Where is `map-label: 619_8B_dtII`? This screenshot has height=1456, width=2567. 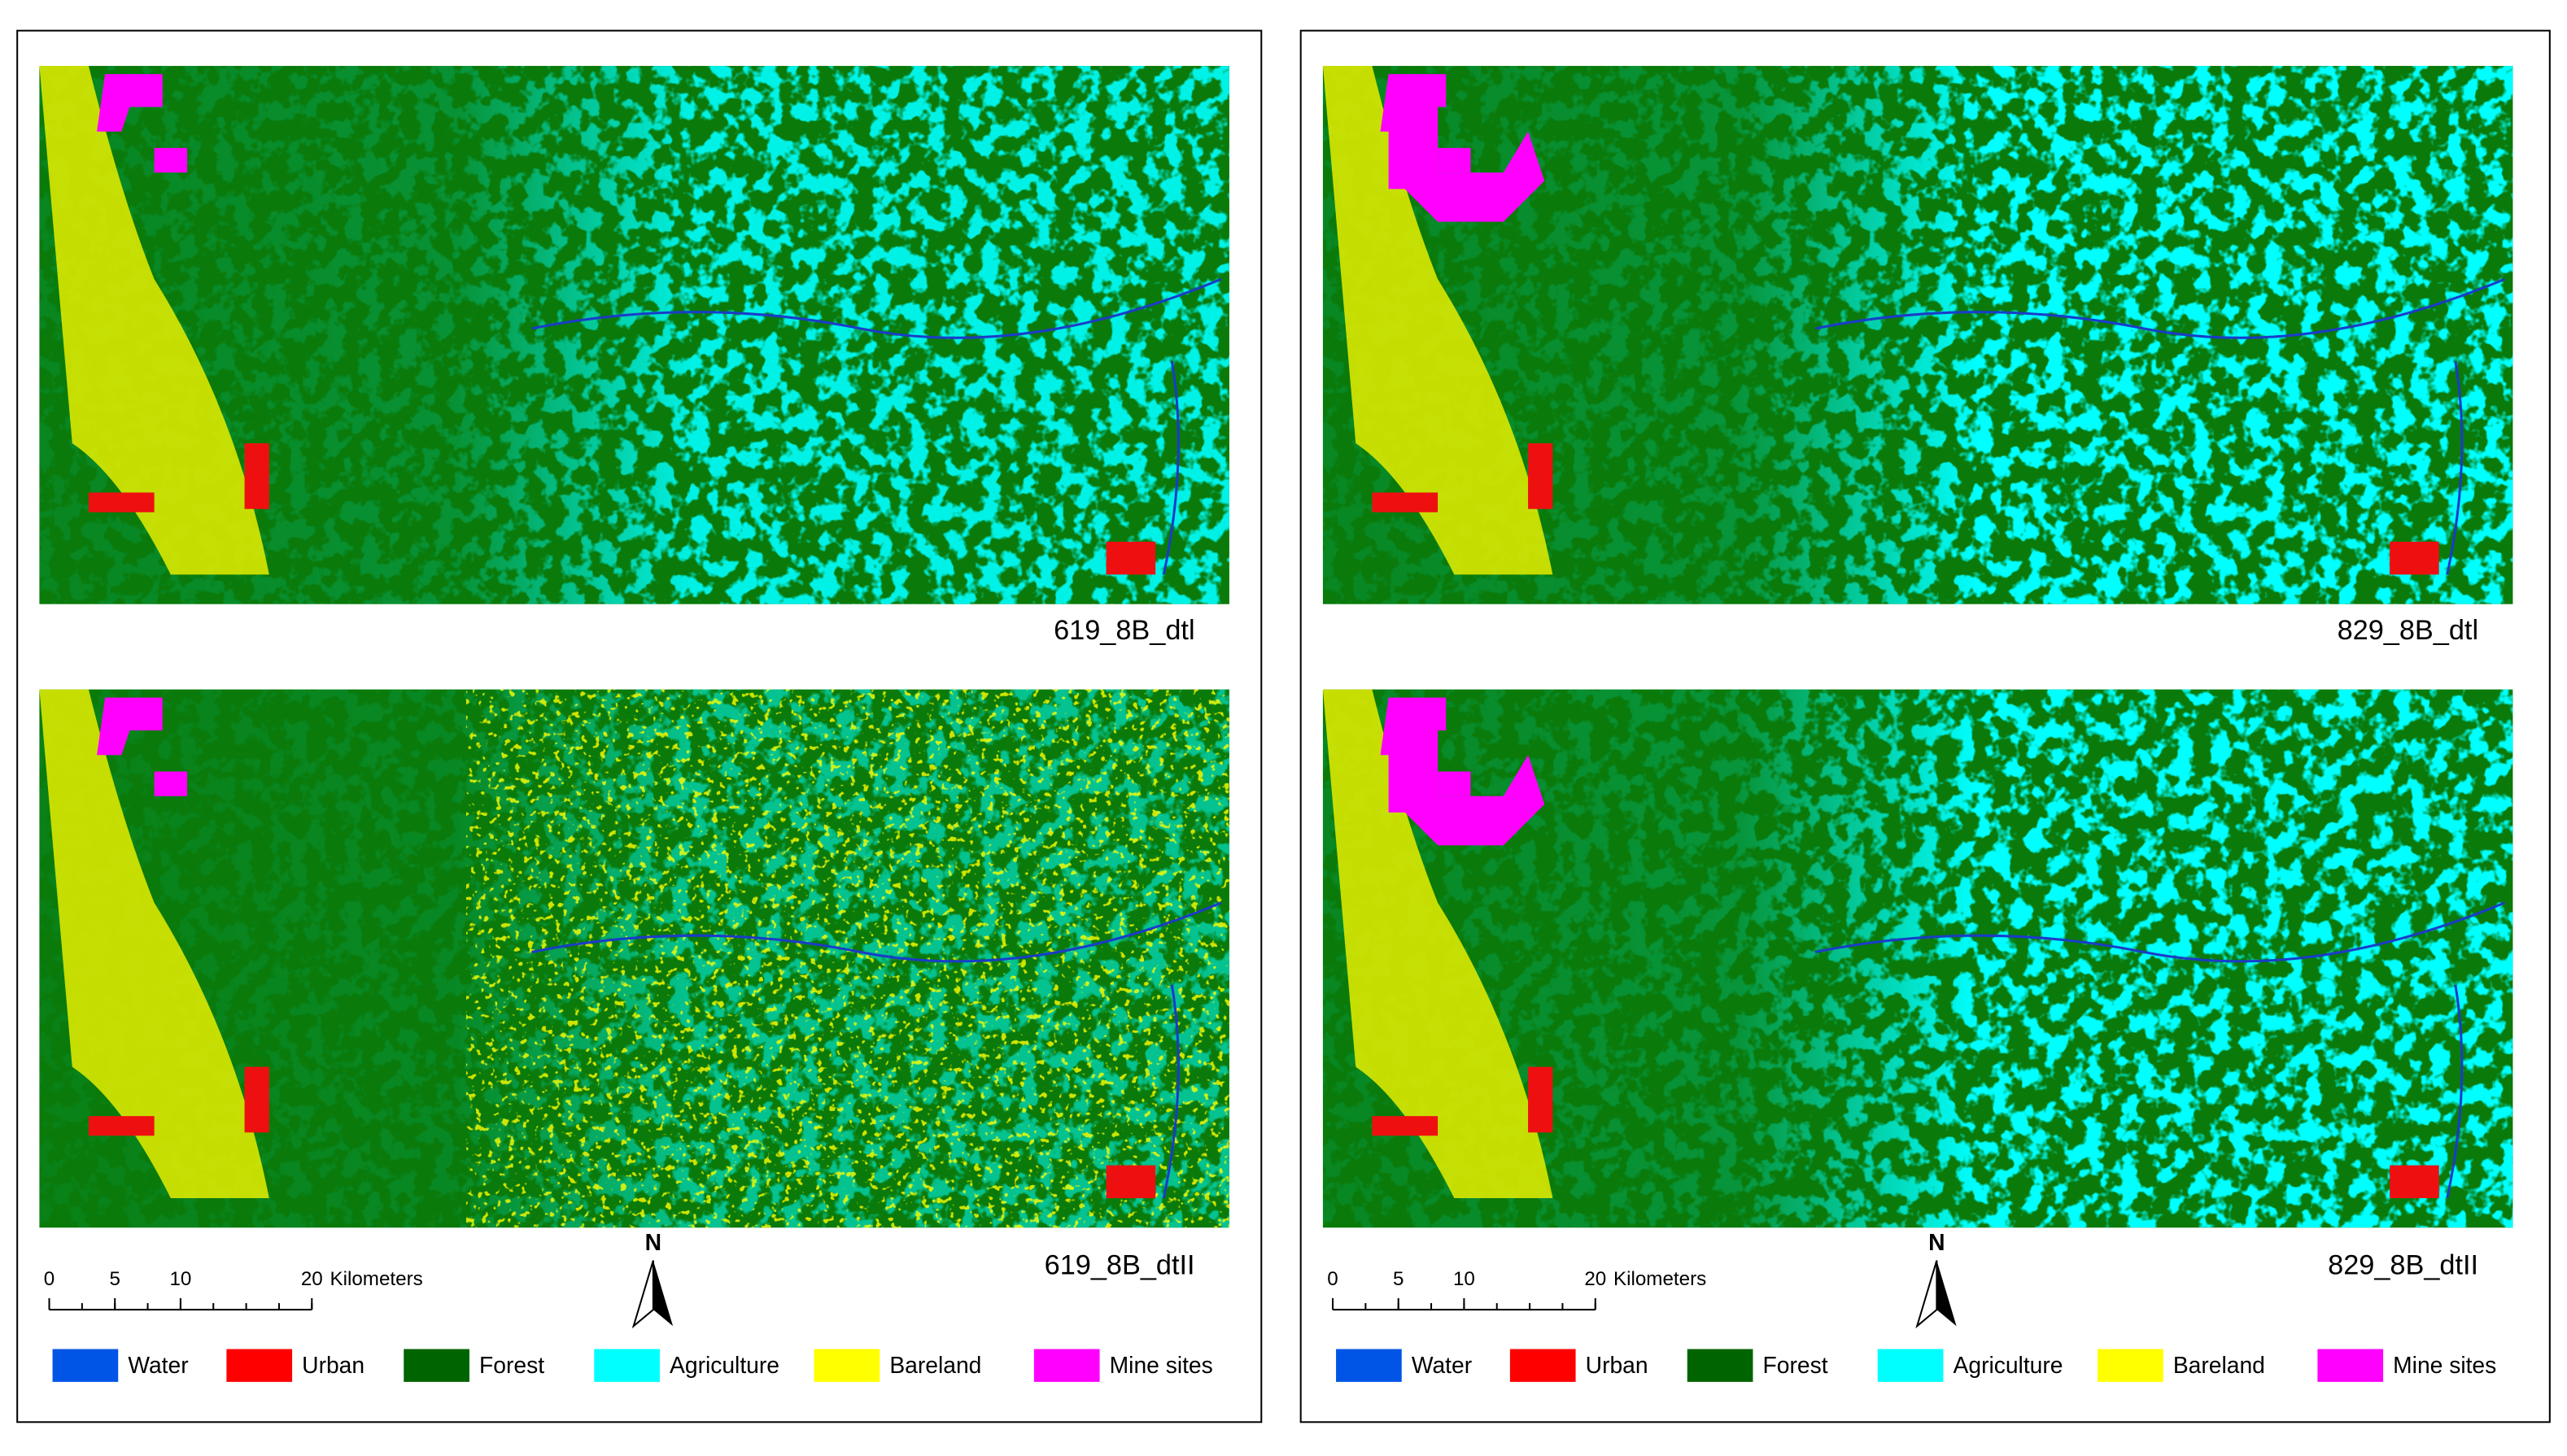
map-label: 619_8B_dtII is located at coordinates (1120, 1266).